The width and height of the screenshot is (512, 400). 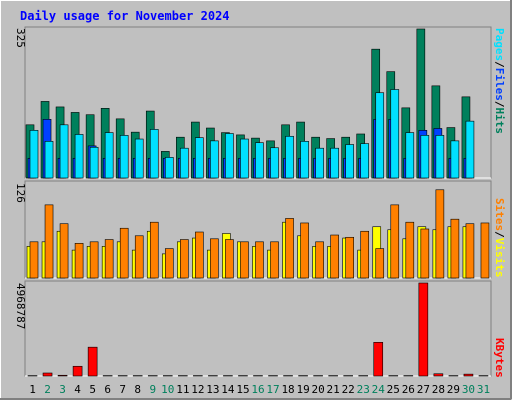 What do you see at coordinates (77, 389) in the screenshot?
I see `day-label-4: 4` at bounding box center [77, 389].